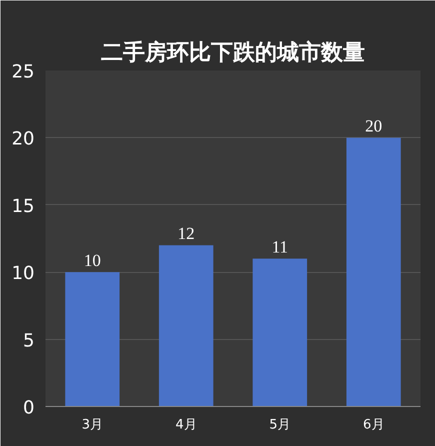 The height and width of the screenshot is (446, 435). Describe the element at coordinates (373, 126) in the screenshot. I see `data-label: 20` at that location.